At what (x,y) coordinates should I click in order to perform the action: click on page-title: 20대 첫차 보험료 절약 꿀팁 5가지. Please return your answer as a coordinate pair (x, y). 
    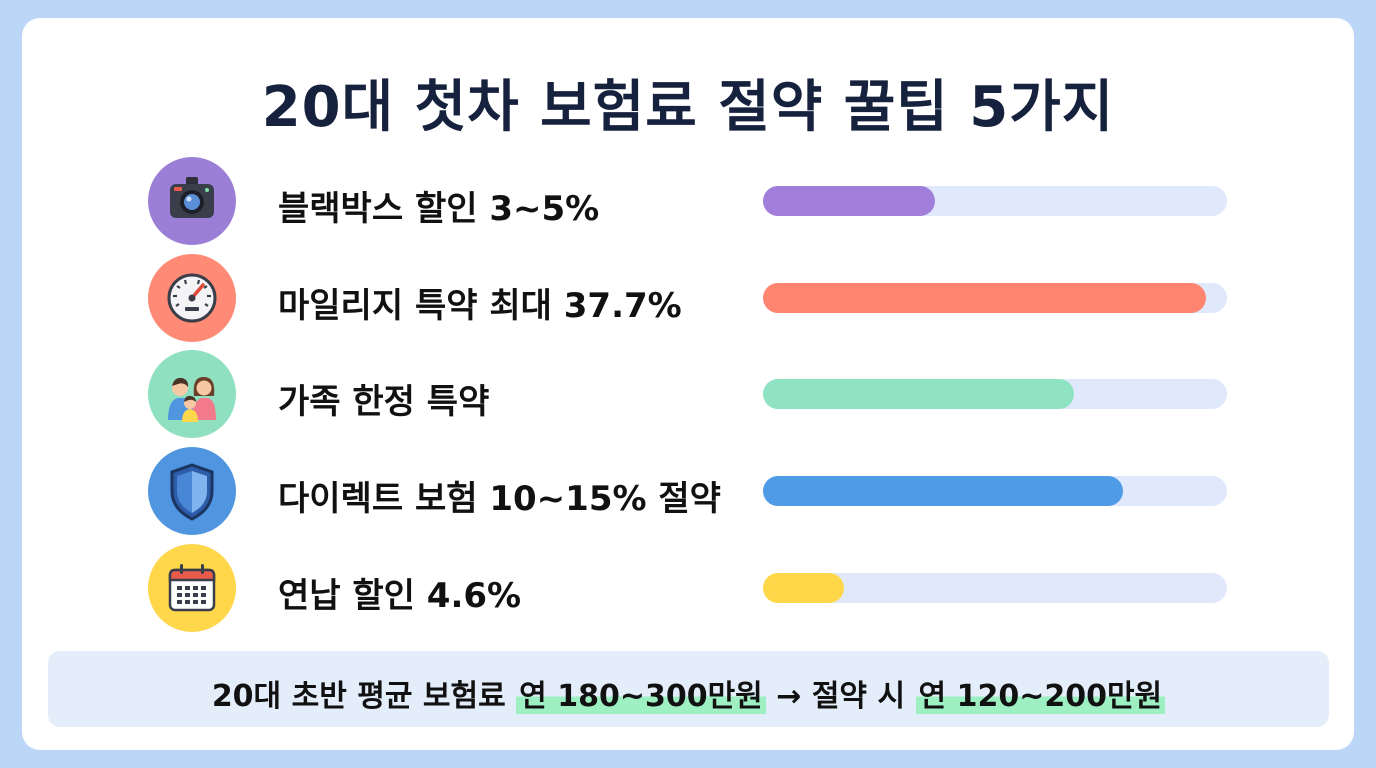
    Looking at the image, I should click on (688, 107).